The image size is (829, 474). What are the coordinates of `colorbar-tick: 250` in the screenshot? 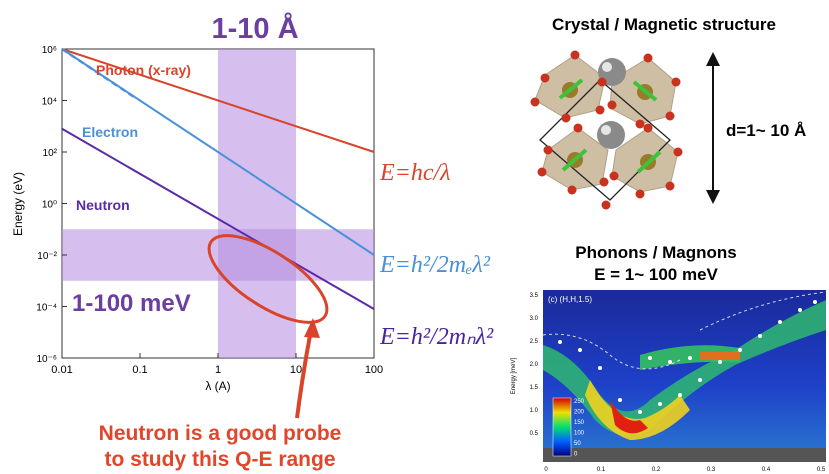 It's located at (579, 402).